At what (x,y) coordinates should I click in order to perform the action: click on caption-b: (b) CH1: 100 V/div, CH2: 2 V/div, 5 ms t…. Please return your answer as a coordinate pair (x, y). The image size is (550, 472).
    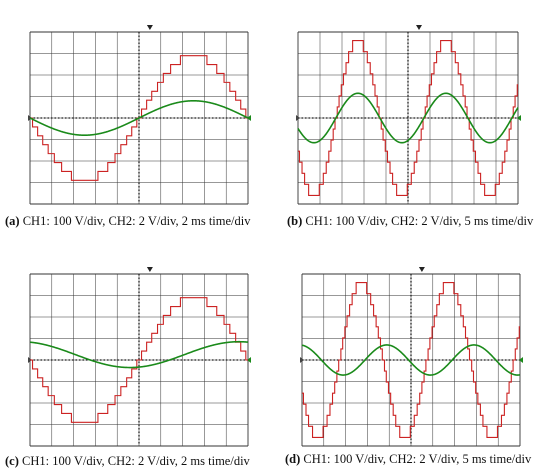
    Looking at the image, I should click on (410, 221).